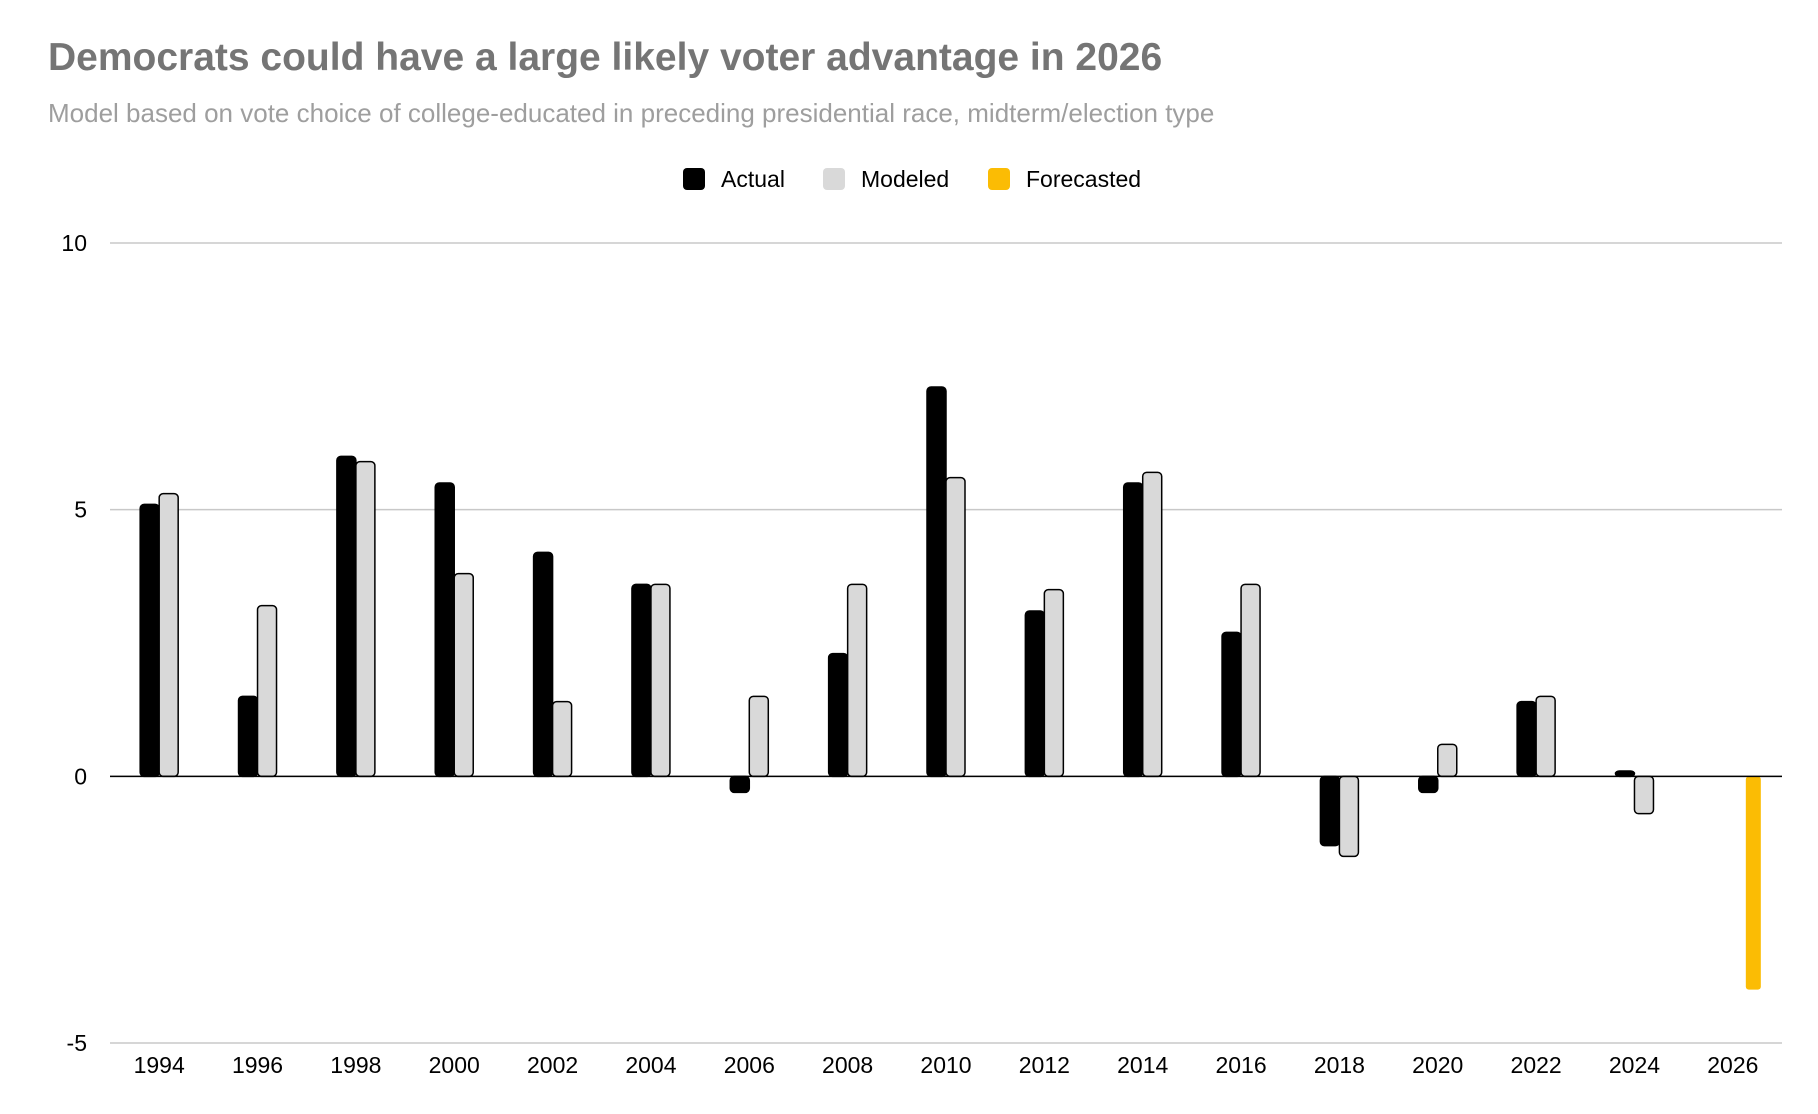  What do you see at coordinates (1545, 736) in the screenshot?
I see `bar-modeled-2022` at bounding box center [1545, 736].